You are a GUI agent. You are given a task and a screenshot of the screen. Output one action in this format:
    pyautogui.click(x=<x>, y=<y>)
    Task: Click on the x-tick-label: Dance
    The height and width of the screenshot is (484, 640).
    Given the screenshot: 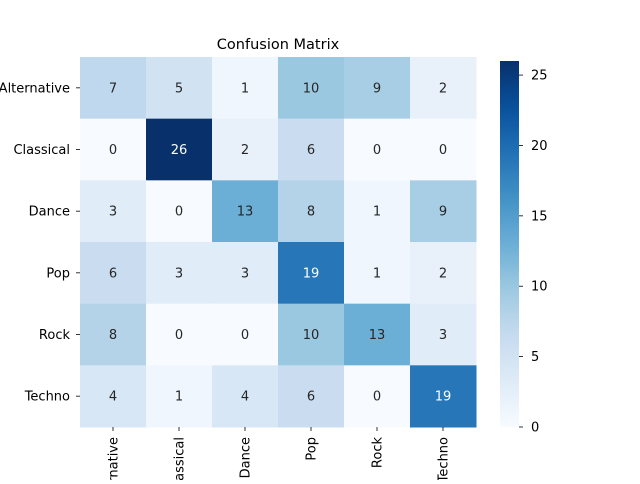 What is the action you would take?
    pyautogui.click(x=246, y=457)
    